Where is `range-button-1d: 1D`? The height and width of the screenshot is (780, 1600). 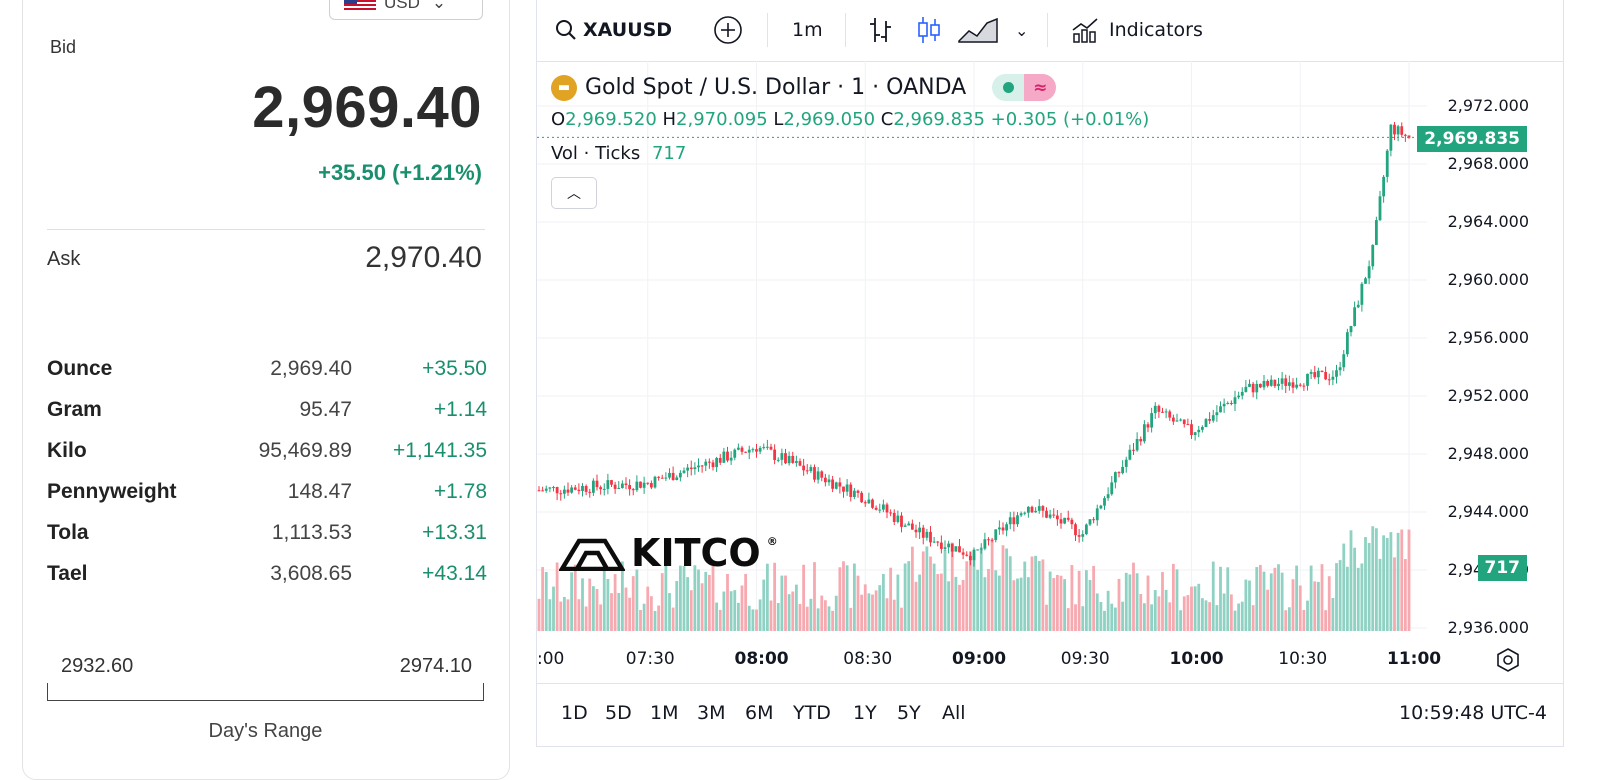 range-button-1d: 1D is located at coordinates (574, 713).